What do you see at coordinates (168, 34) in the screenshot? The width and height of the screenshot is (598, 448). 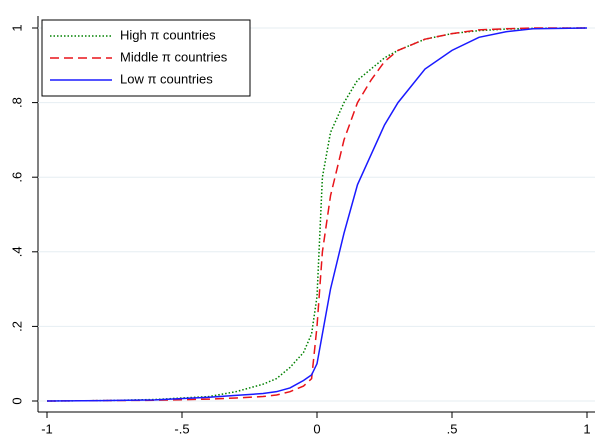 I see `legend-label: High π countries` at bounding box center [168, 34].